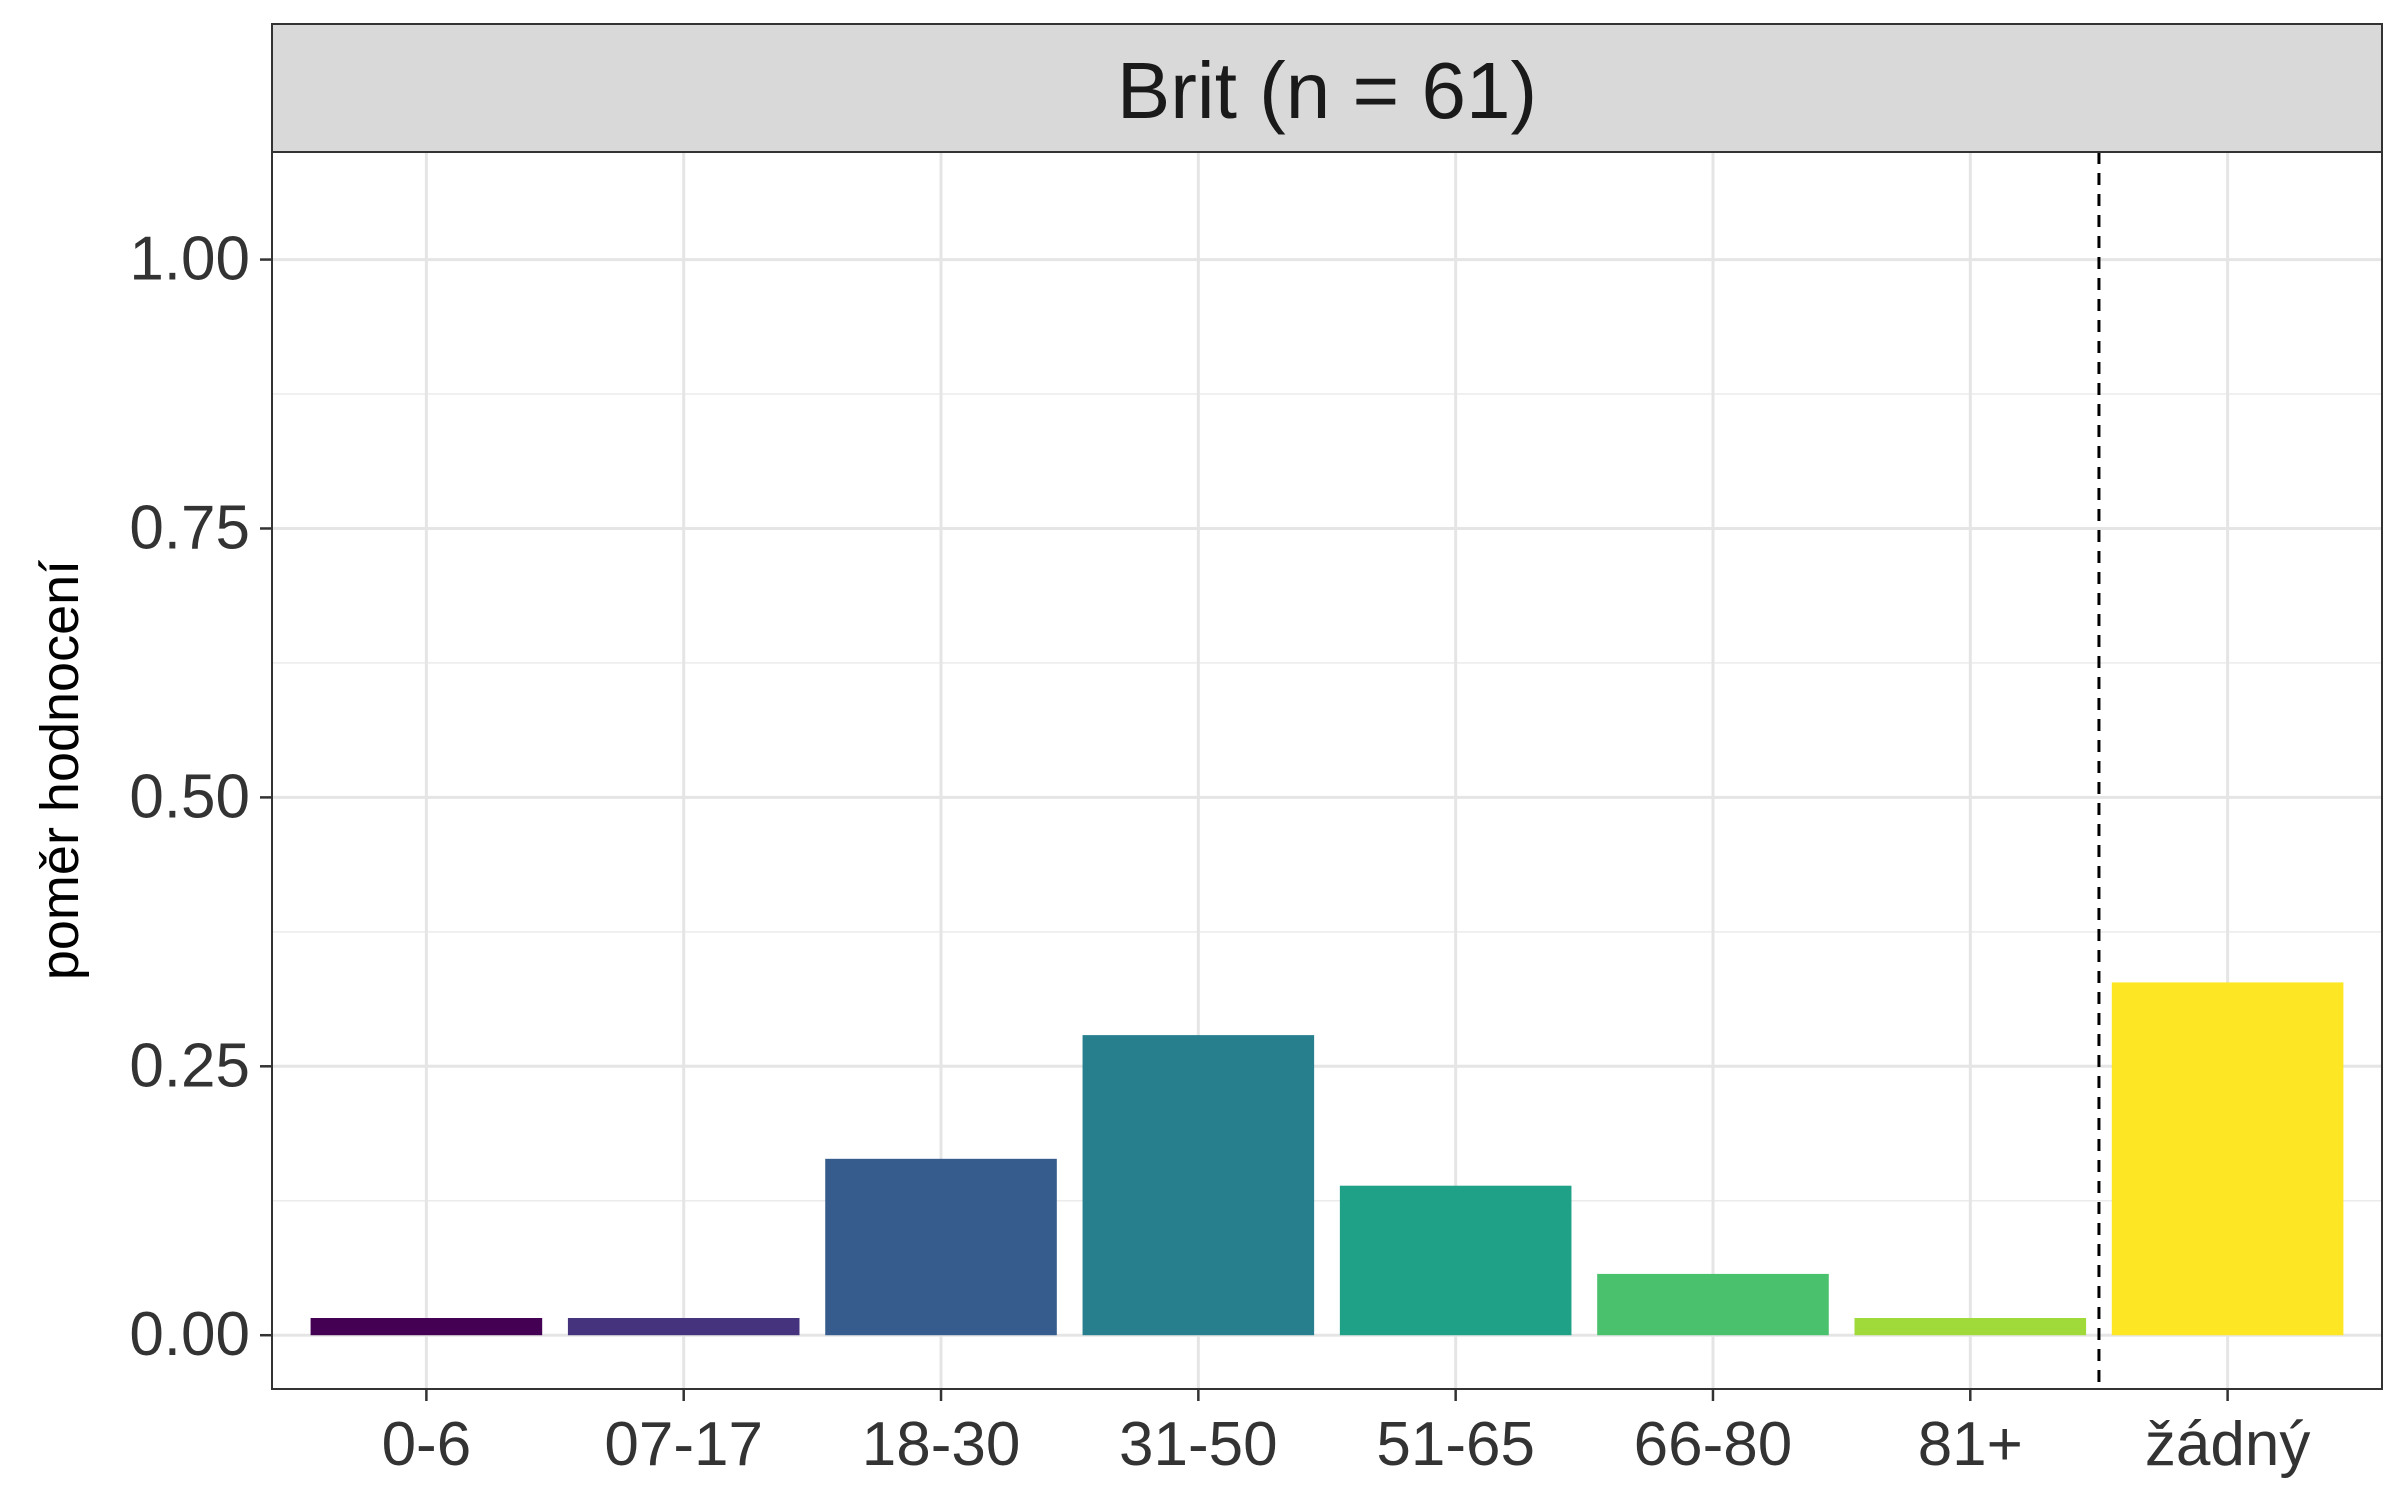 Image resolution: width=2400 pixels, height=1500 pixels. What do you see at coordinates (189, 1065) in the screenshot?
I see `y-tick-label: 0.25` at bounding box center [189, 1065].